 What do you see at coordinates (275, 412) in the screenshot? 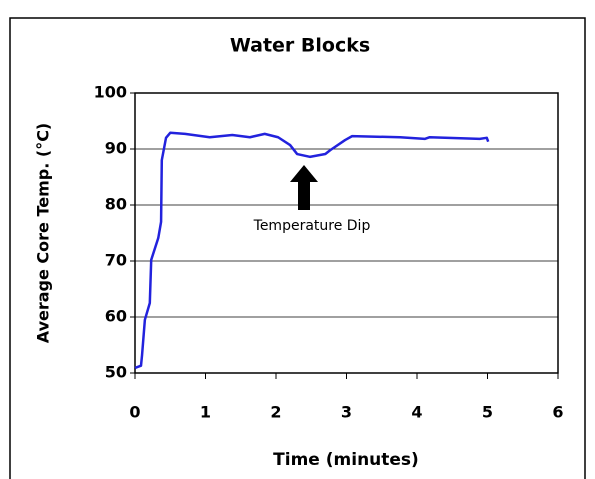
I see `x-tick-label: 2` at bounding box center [275, 412].